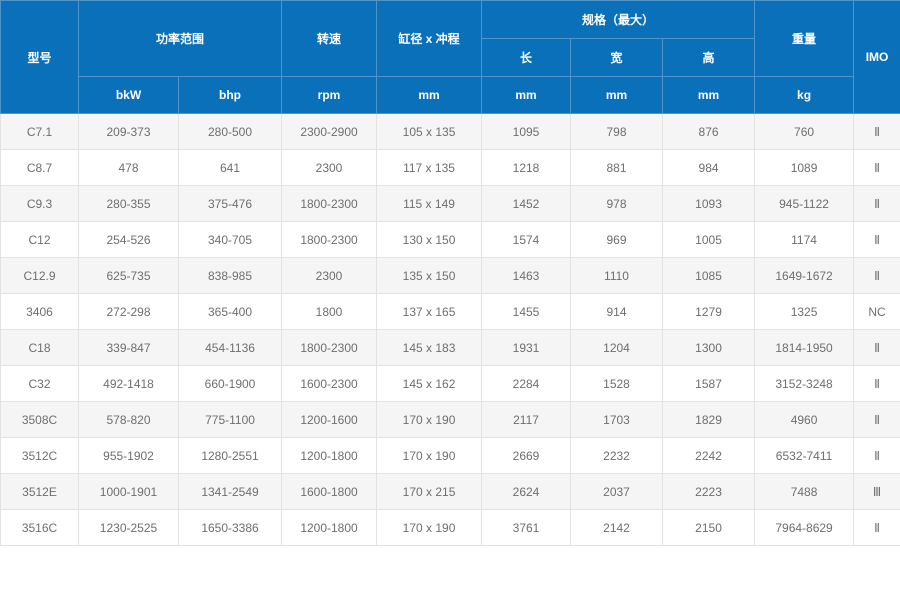  Describe the element at coordinates (429, 491) in the screenshot. I see `bore-stroke-cell: 170 x 215` at that location.